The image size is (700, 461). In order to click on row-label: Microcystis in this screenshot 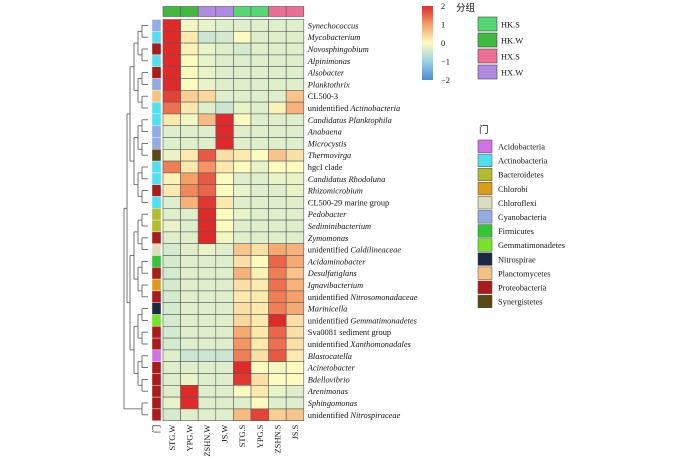, I will do `click(327, 143)`.